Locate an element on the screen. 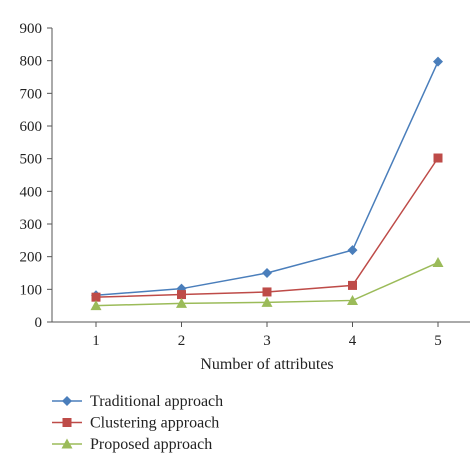 This screenshot has height=474, width=474. y-tick-label: 200 is located at coordinates (31, 258).